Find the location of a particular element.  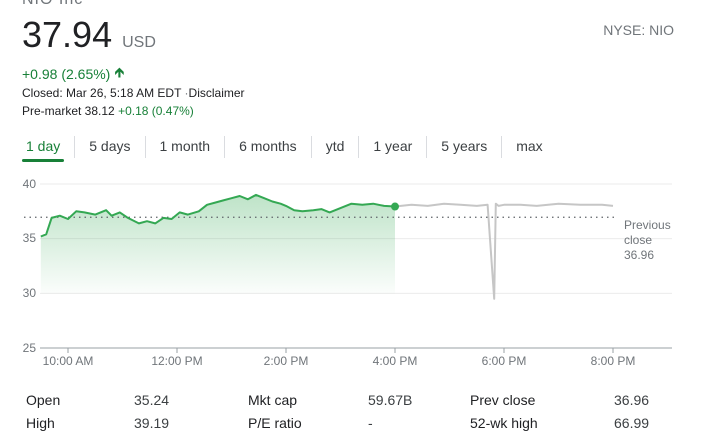

stat-value-52wk-high: 66.99 is located at coordinates (632, 423).